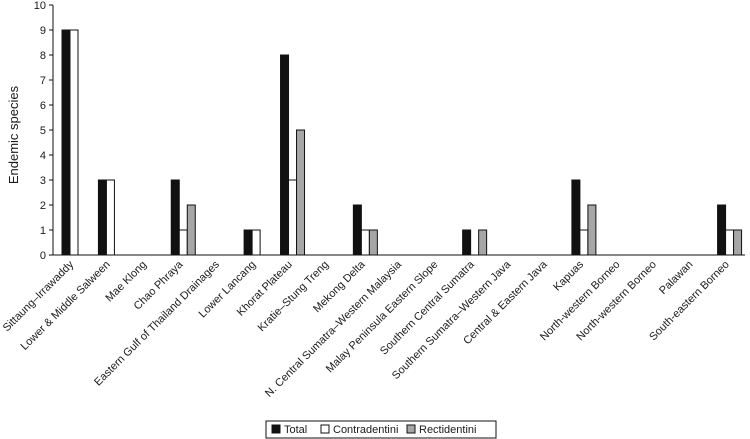 The width and height of the screenshot is (750, 439). What do you see at coordinates (43, 156) in the screenshot?
I see `y-tick-label: 4` at bounding box center [43, 156].